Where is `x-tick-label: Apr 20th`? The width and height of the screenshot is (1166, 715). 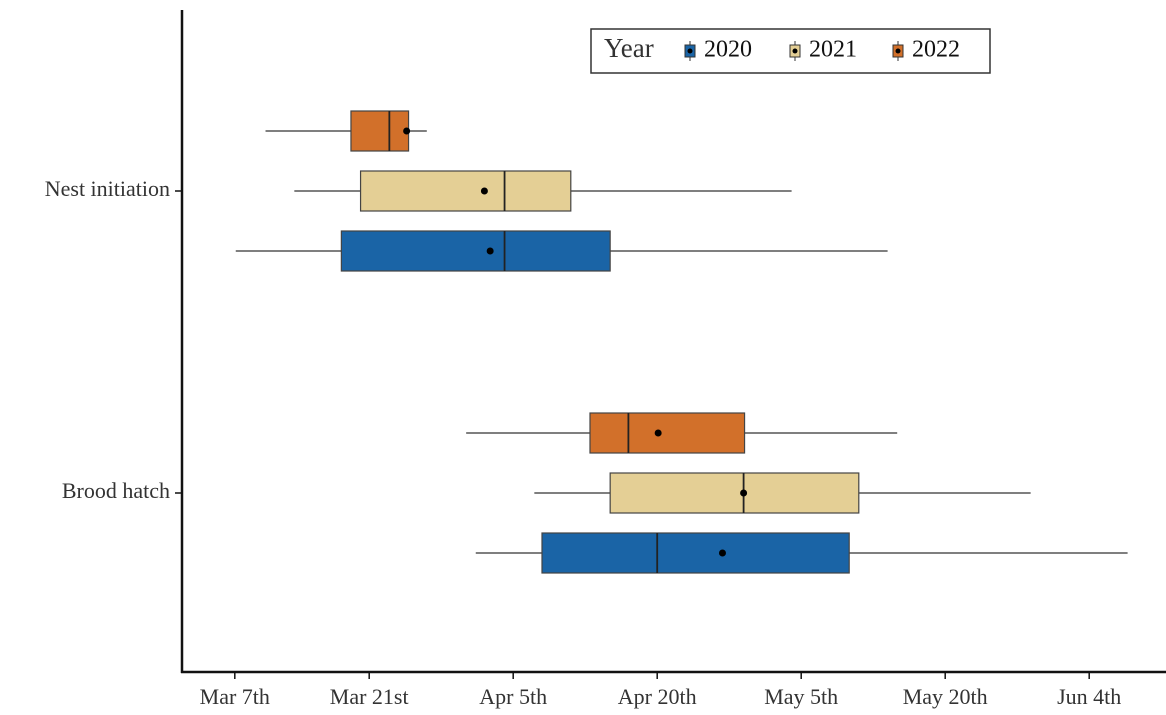
x-tick-label: Apr 20th is located at coordinates (657, 696).